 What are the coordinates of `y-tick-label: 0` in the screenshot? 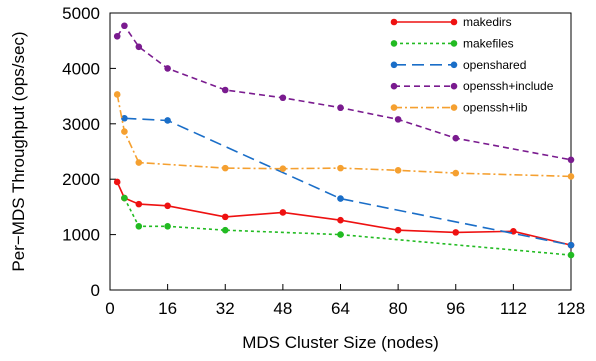 It's located at (95, 290).